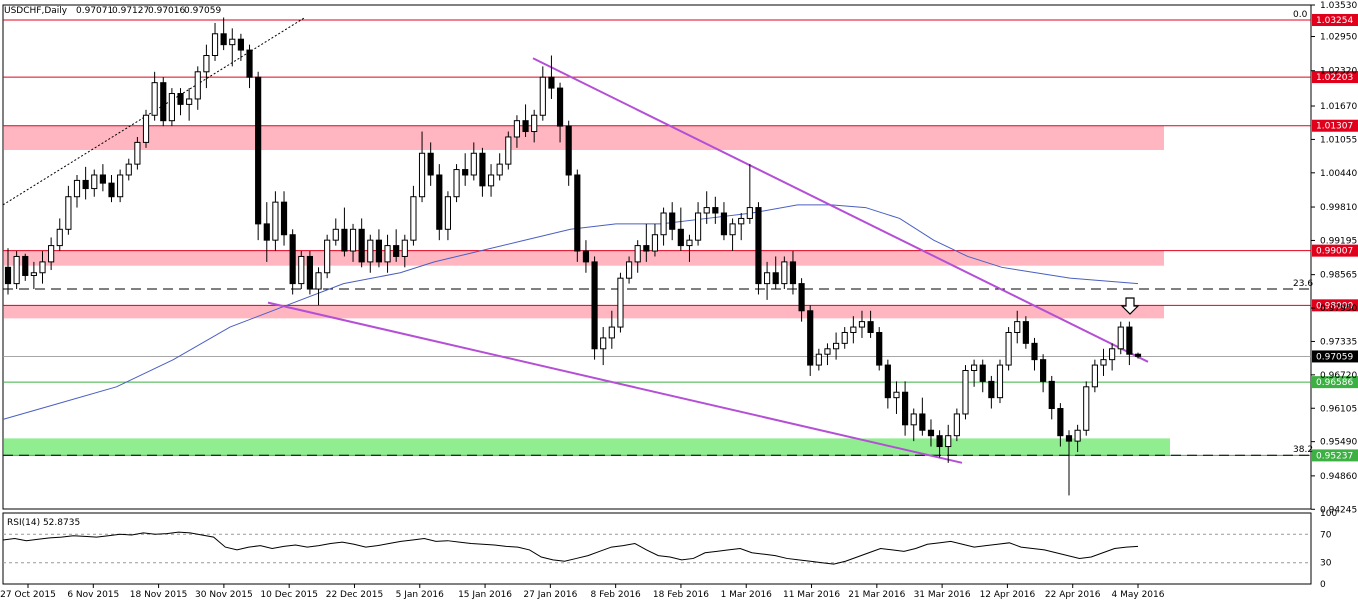 The height and width of the screenshot is (606, 1358). What do you see at coordinates (1073, 595) in the screenshot?
I see `date-tick-label: 22 Apr 2016` at bounding box center [1073, 595].